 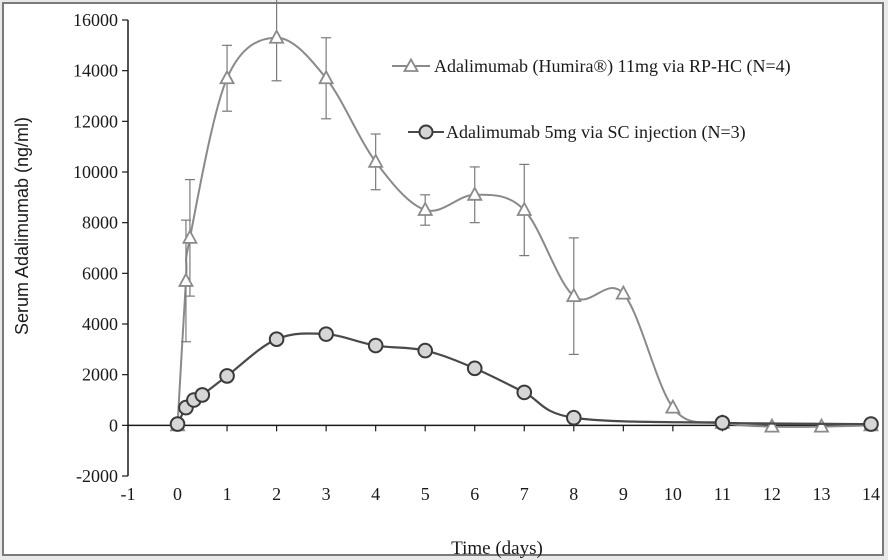 I want to click on y-tick-label: 16000, so click(x=95, y=20).